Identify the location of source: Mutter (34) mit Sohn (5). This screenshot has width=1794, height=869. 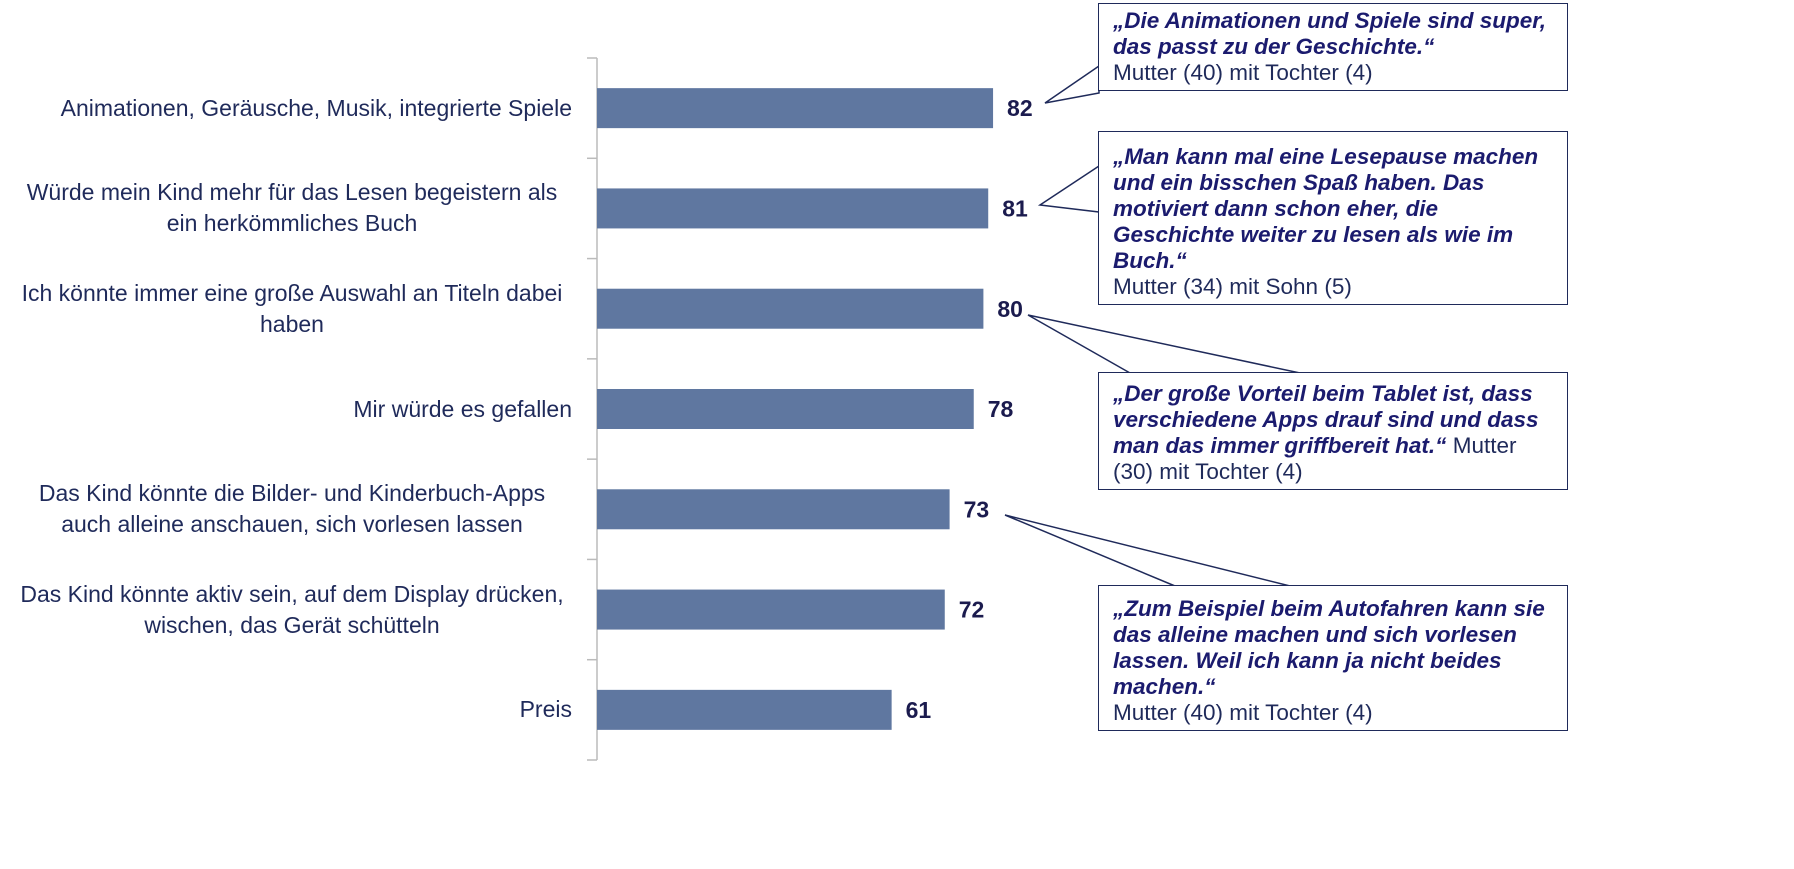
(1232, 286).